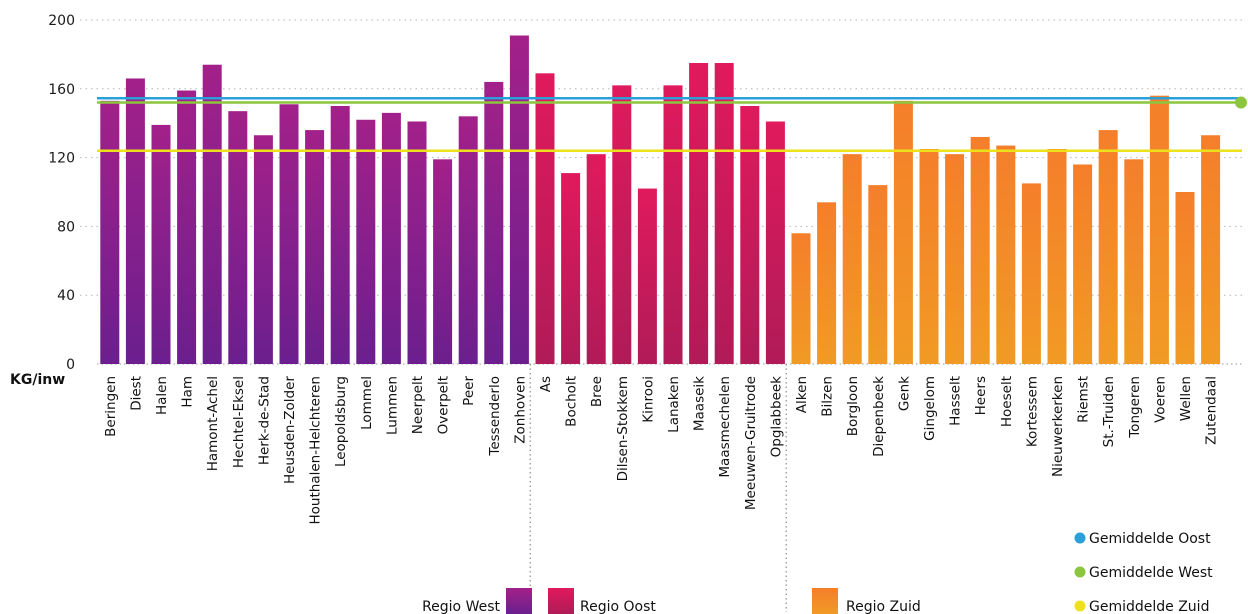 This screenshot has width=1248, height=614. I want to click on category-label: Ham, so click(188, 392).